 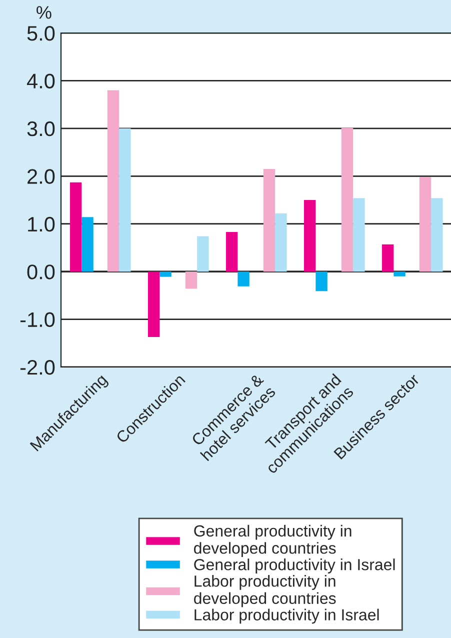 What do you see at coordinates (37, 320) in the screenshot?
I see `y-tick-label: -1.0` at bounding box center [37, 320].